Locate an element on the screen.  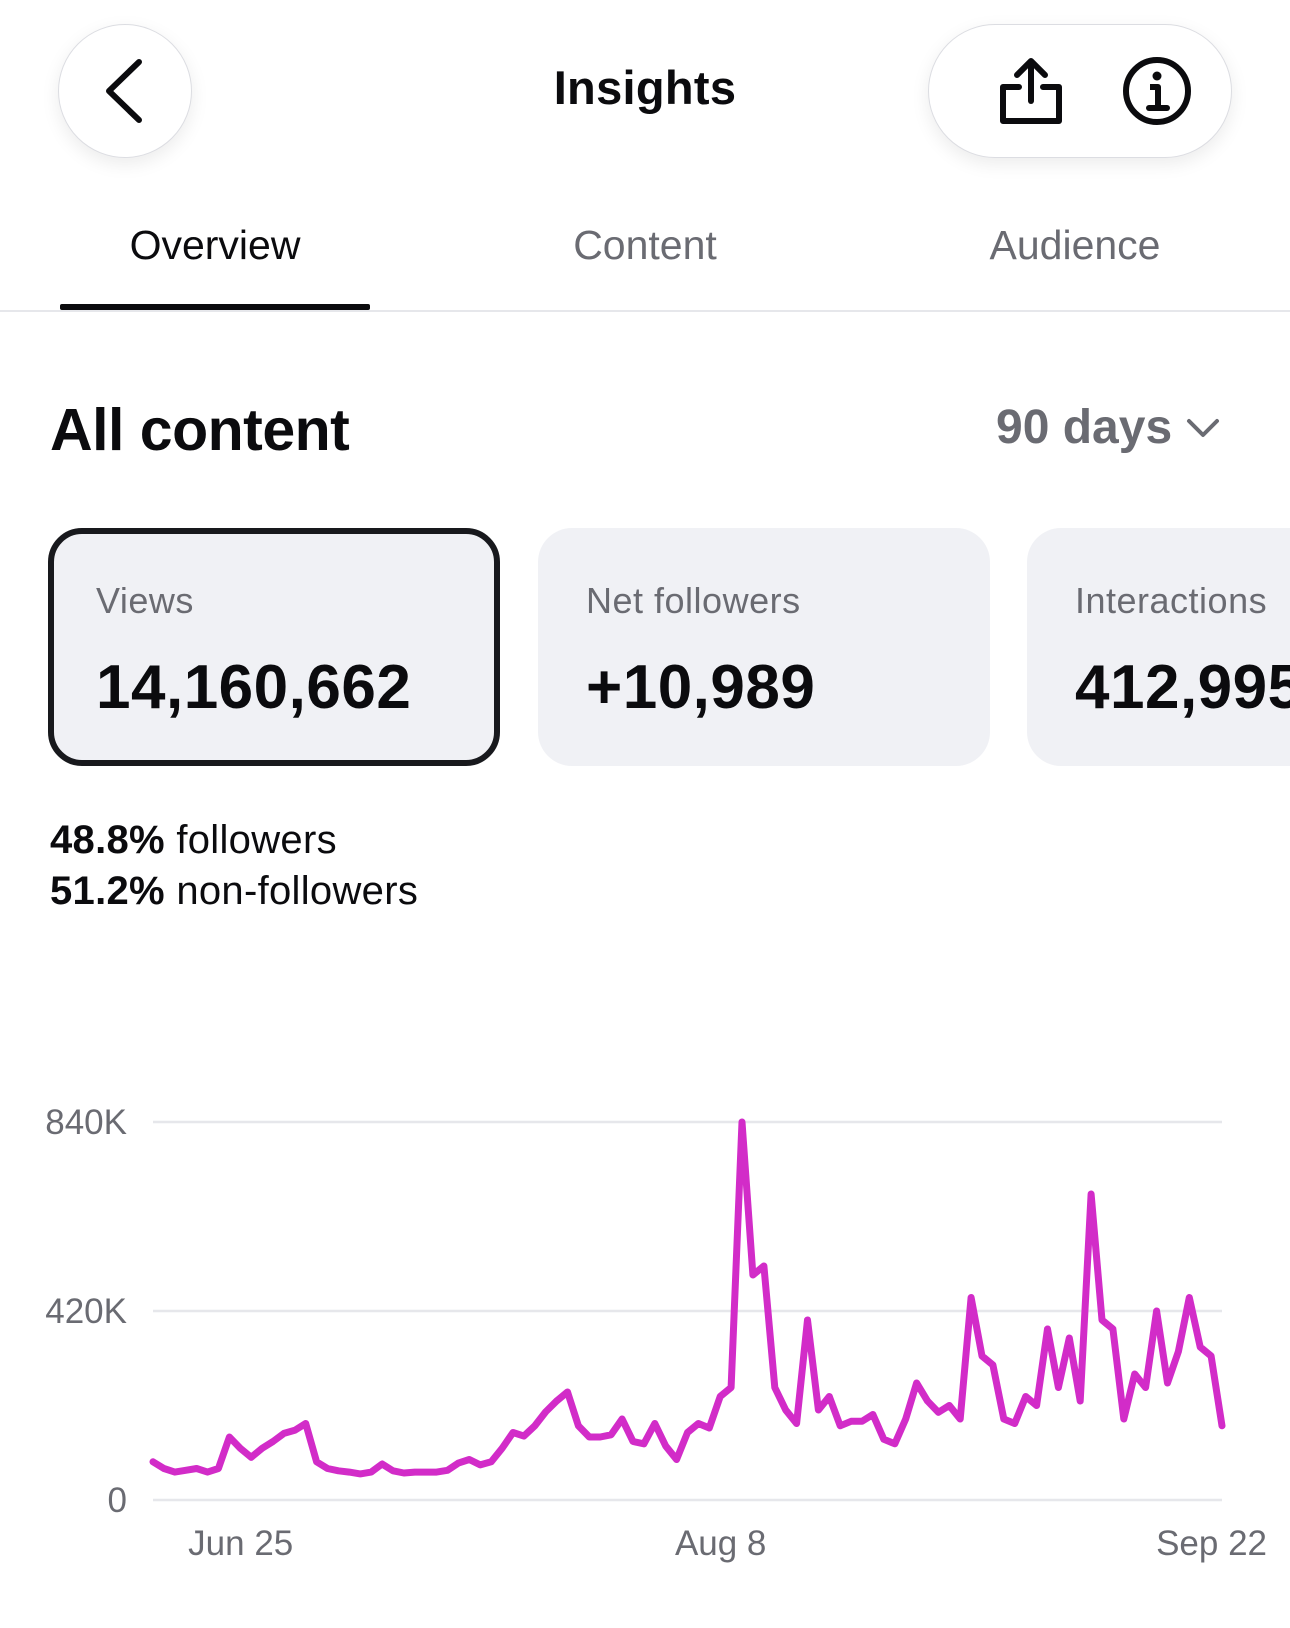
breakdown-followers: 48.8% followers is located at coordinates (193, 840).